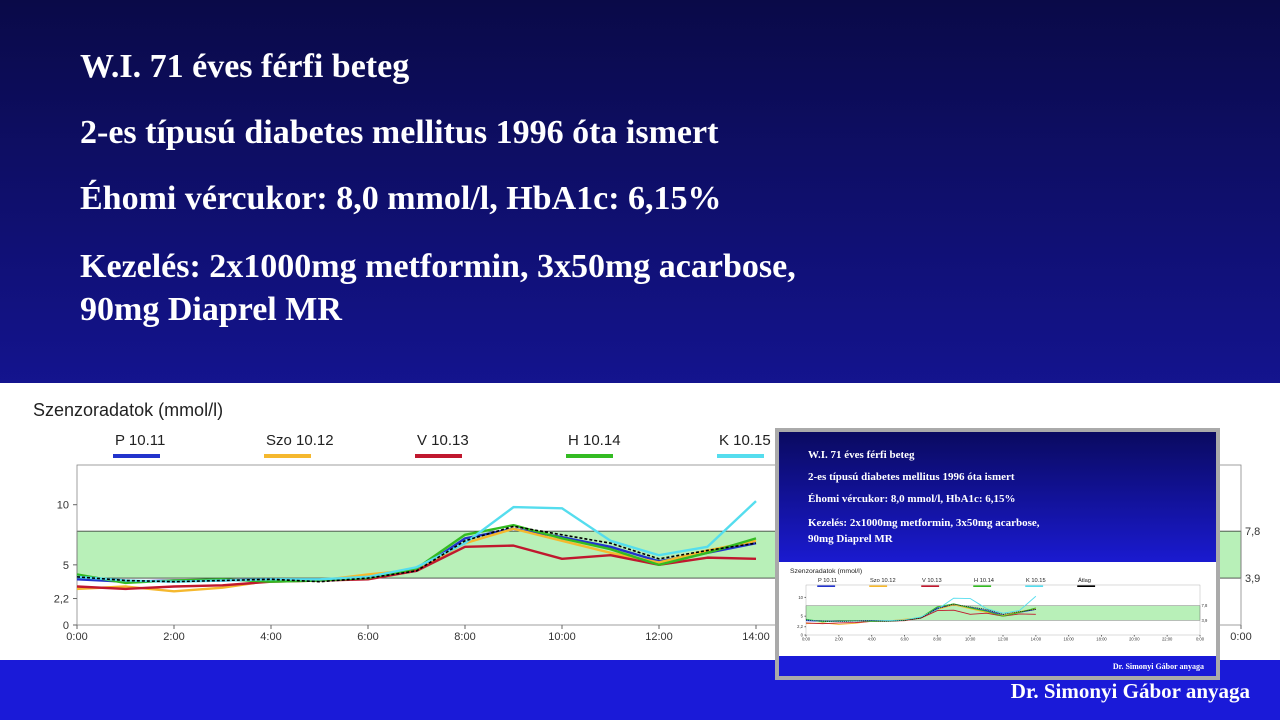 This screenshot has width=1280, height=720. What do you see at coordinates (1084, 580) in the screenshot?
I see `legend-label: Átlag` at bounding box center [1084, 580].